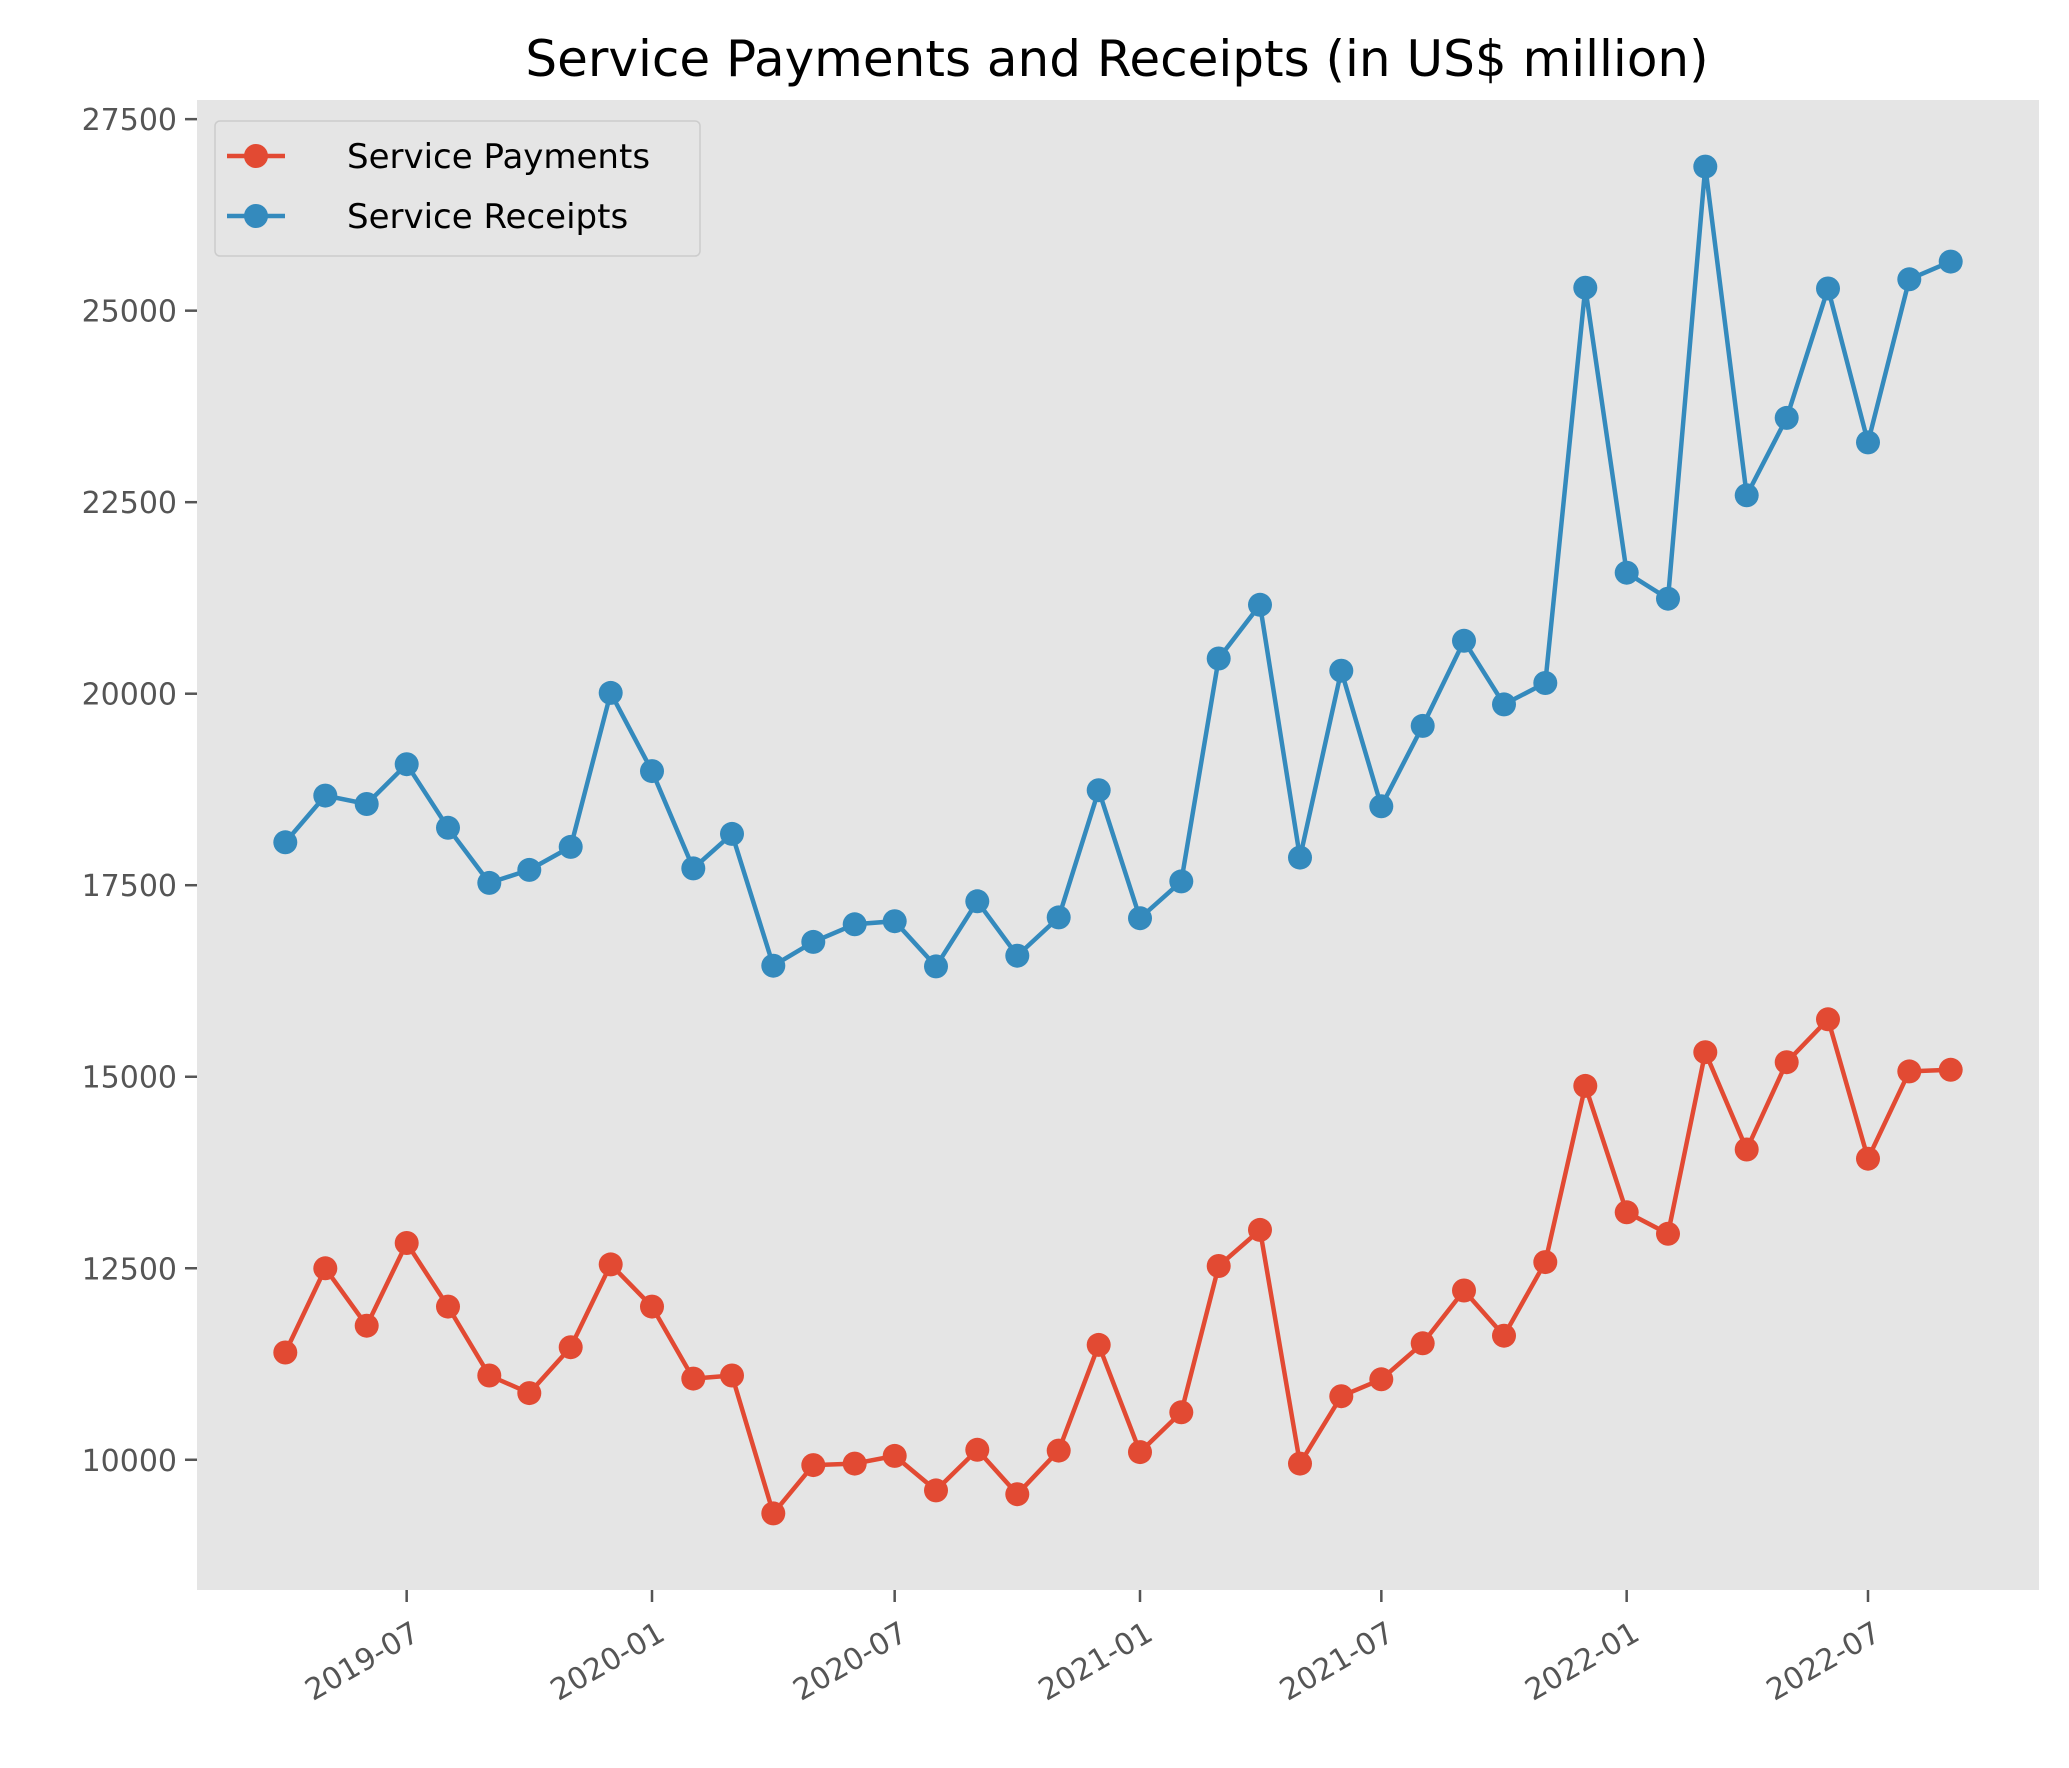 This screenshot has width=2069, height=1768. I want to click on legend-label: Service Payments, so click(498, 157).